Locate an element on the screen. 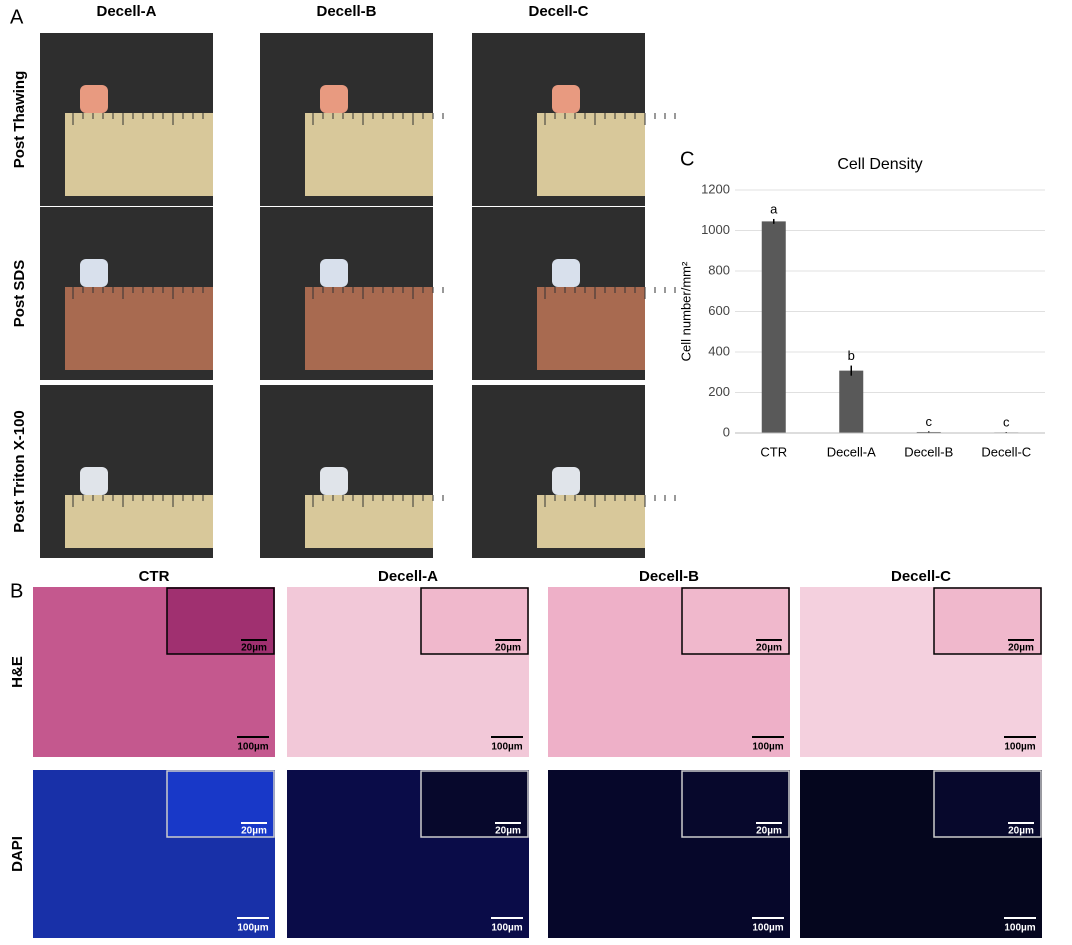  row-label: Post Triton X-100 is located at coordinates (19, 471).